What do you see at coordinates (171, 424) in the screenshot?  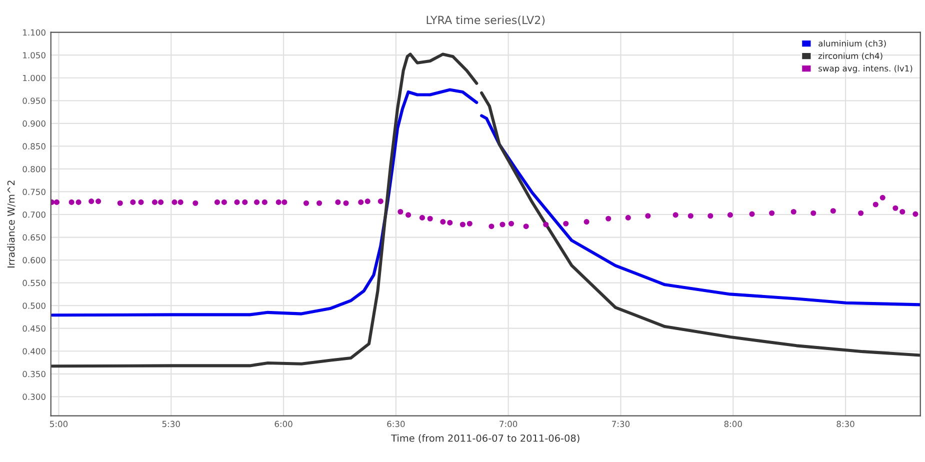 I see `x-tick-label: 5:30` at bounding box center [171, 424].